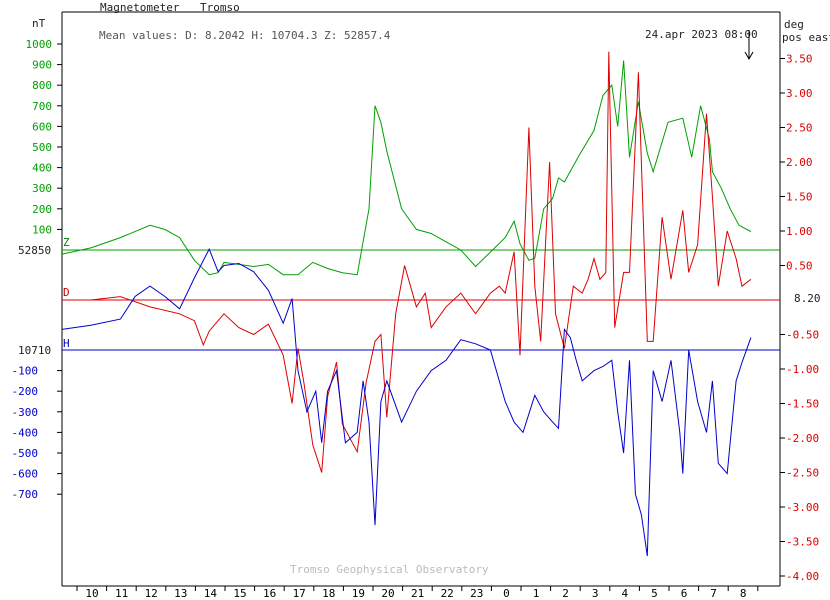  Describe the element at coordinates (151, 593) in the screenshot. I see `x-tick-label: 12` at that location.